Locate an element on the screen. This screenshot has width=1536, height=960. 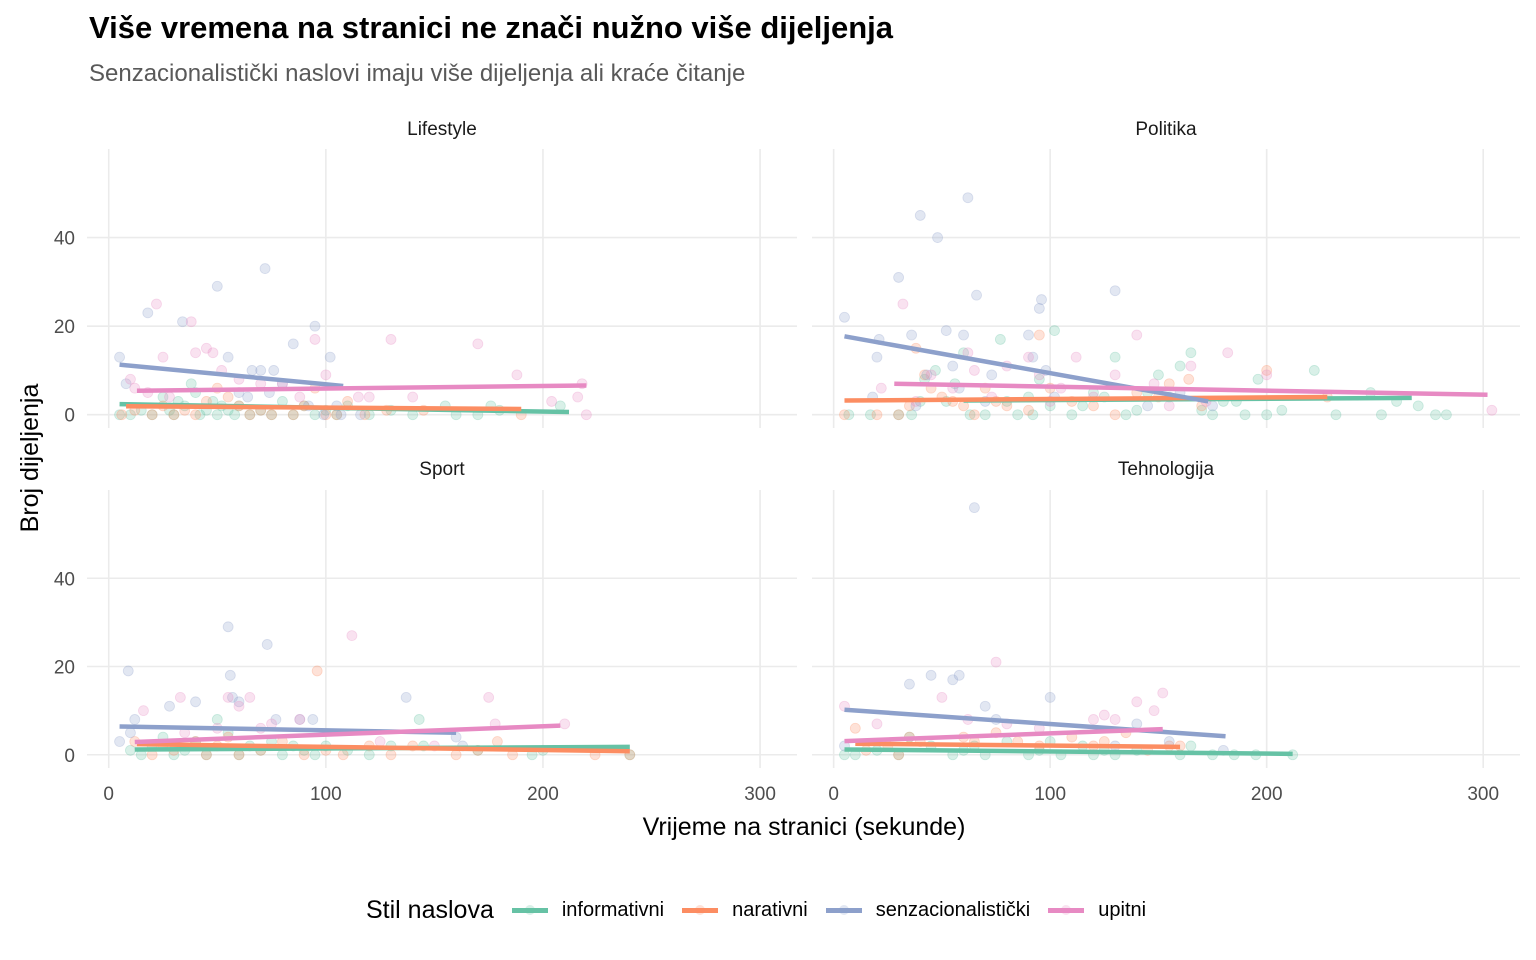
legend-title: Stil naslova is located at coordinates (430, 909).